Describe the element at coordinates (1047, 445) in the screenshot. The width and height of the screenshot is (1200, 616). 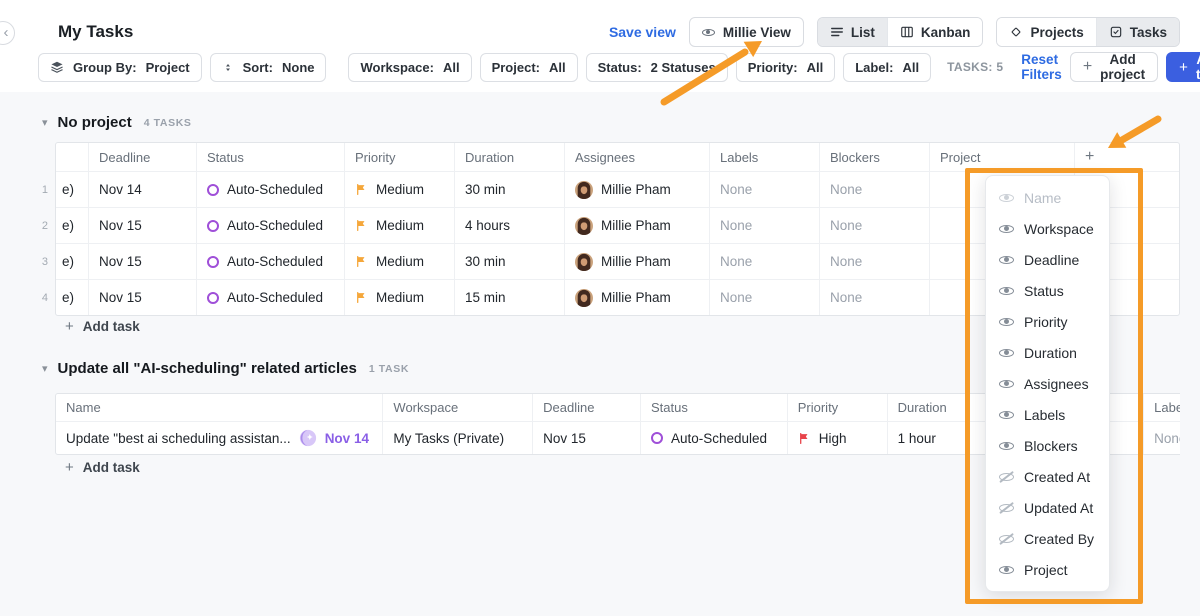
I see `menu-item-blockers: Blockers` at that location.